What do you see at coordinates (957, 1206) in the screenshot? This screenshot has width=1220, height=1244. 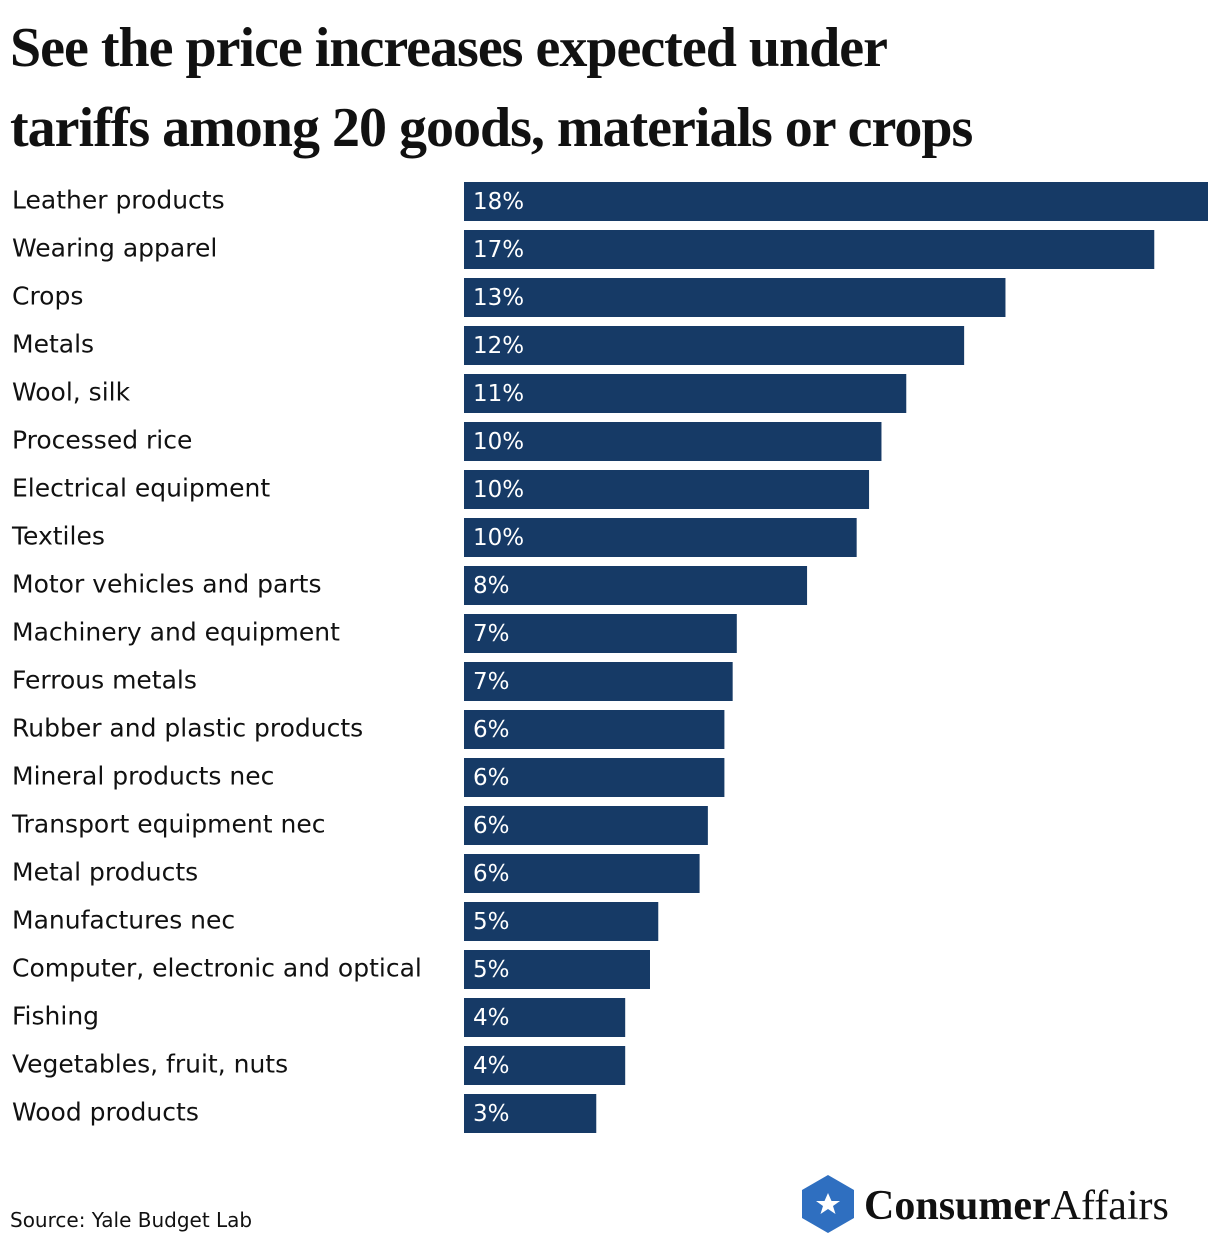 I see `logo-bold: Consumer` at bounding box center [957, 1206].